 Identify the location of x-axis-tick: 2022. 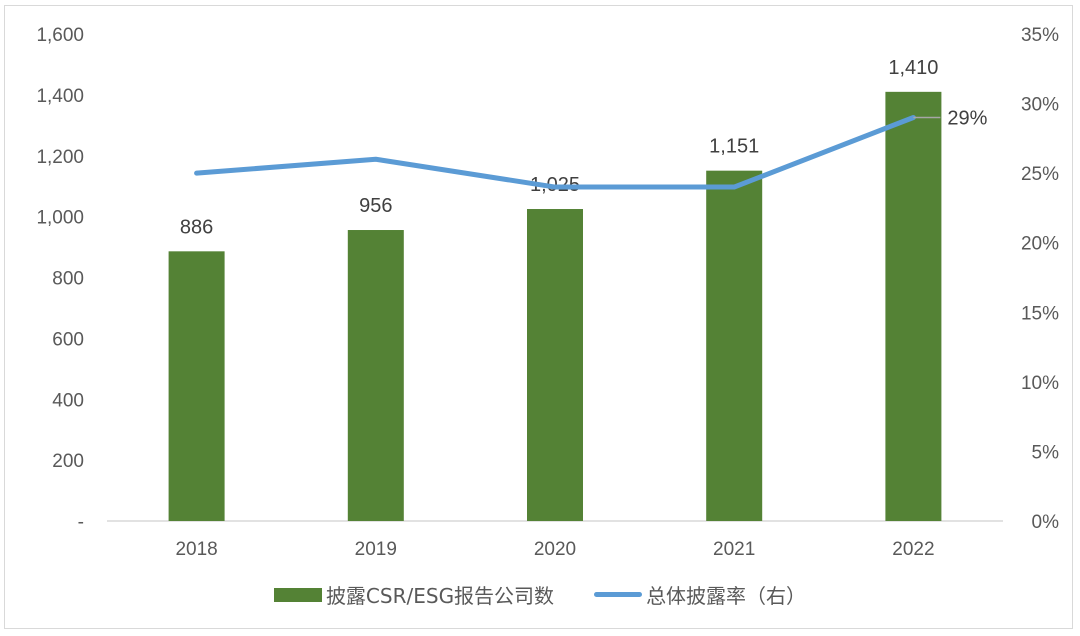
(913, 549).